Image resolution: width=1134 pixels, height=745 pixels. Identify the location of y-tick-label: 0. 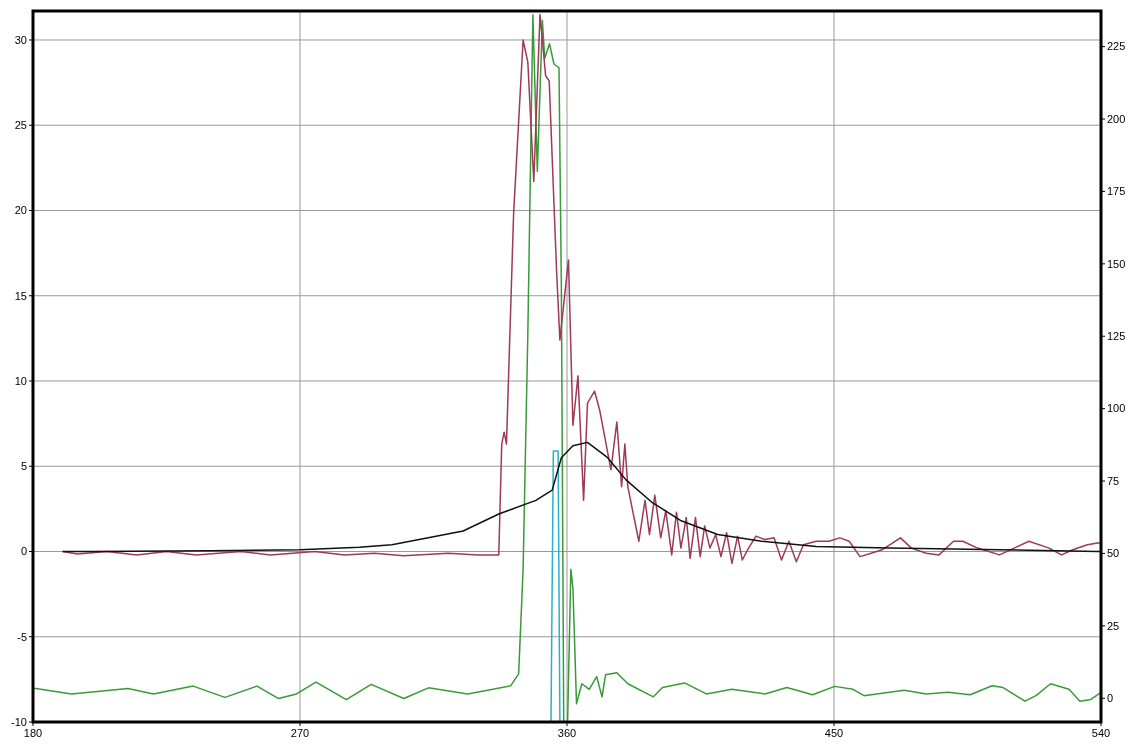
(23, 551).